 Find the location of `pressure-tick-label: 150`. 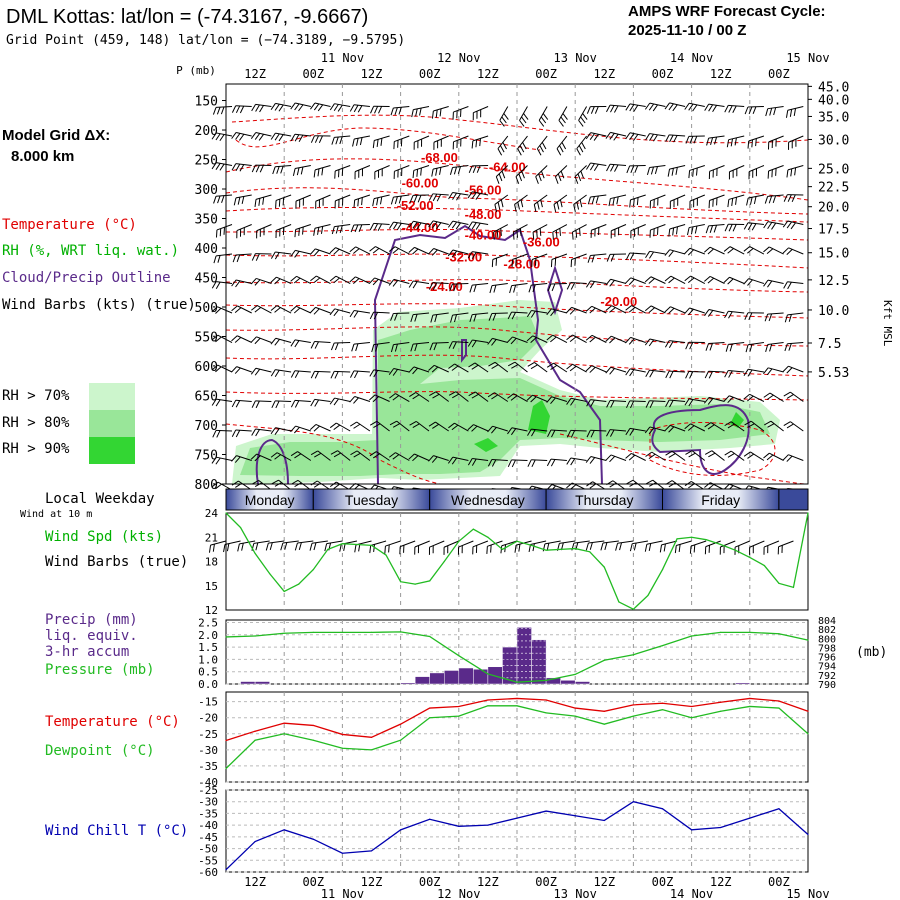

pressure-tick-label: 150 is located at coordinates (206, 102).